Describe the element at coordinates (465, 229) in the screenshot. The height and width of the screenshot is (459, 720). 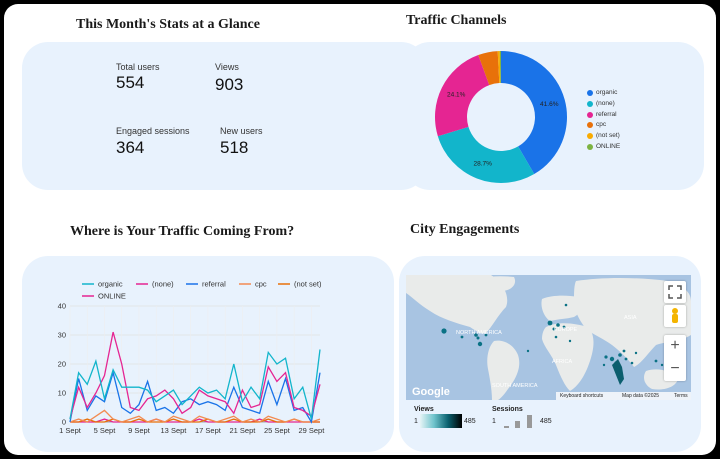
I see `city-engagements-title: City Engagements` at that location.